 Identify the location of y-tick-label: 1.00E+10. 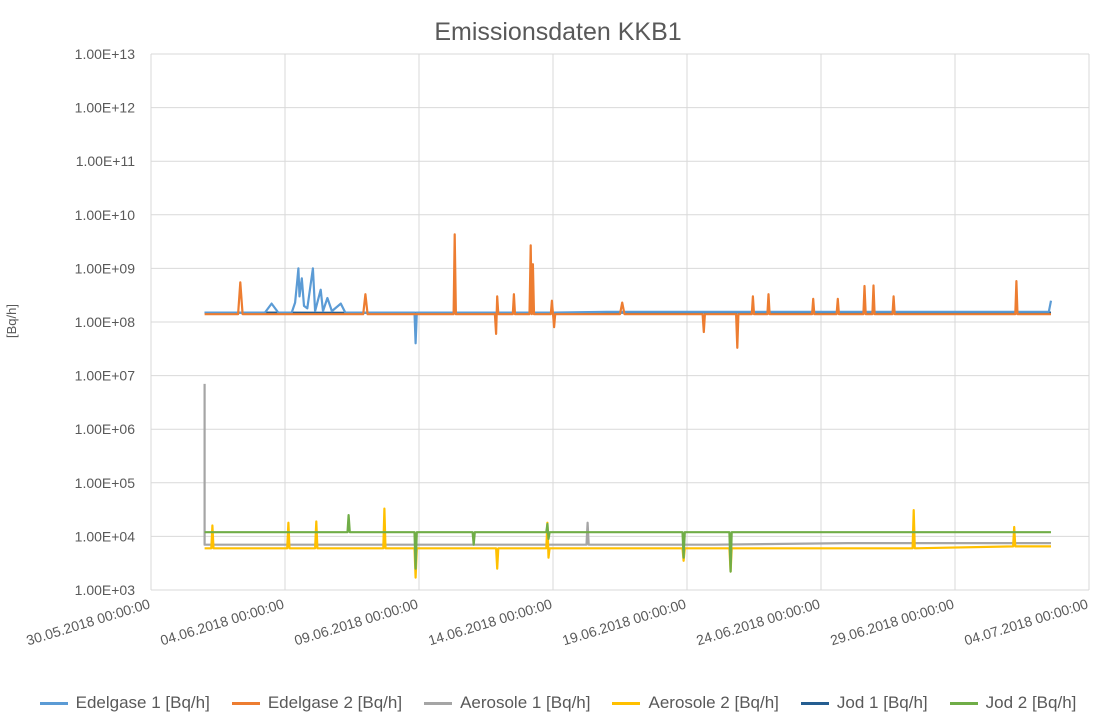
(105, 215).